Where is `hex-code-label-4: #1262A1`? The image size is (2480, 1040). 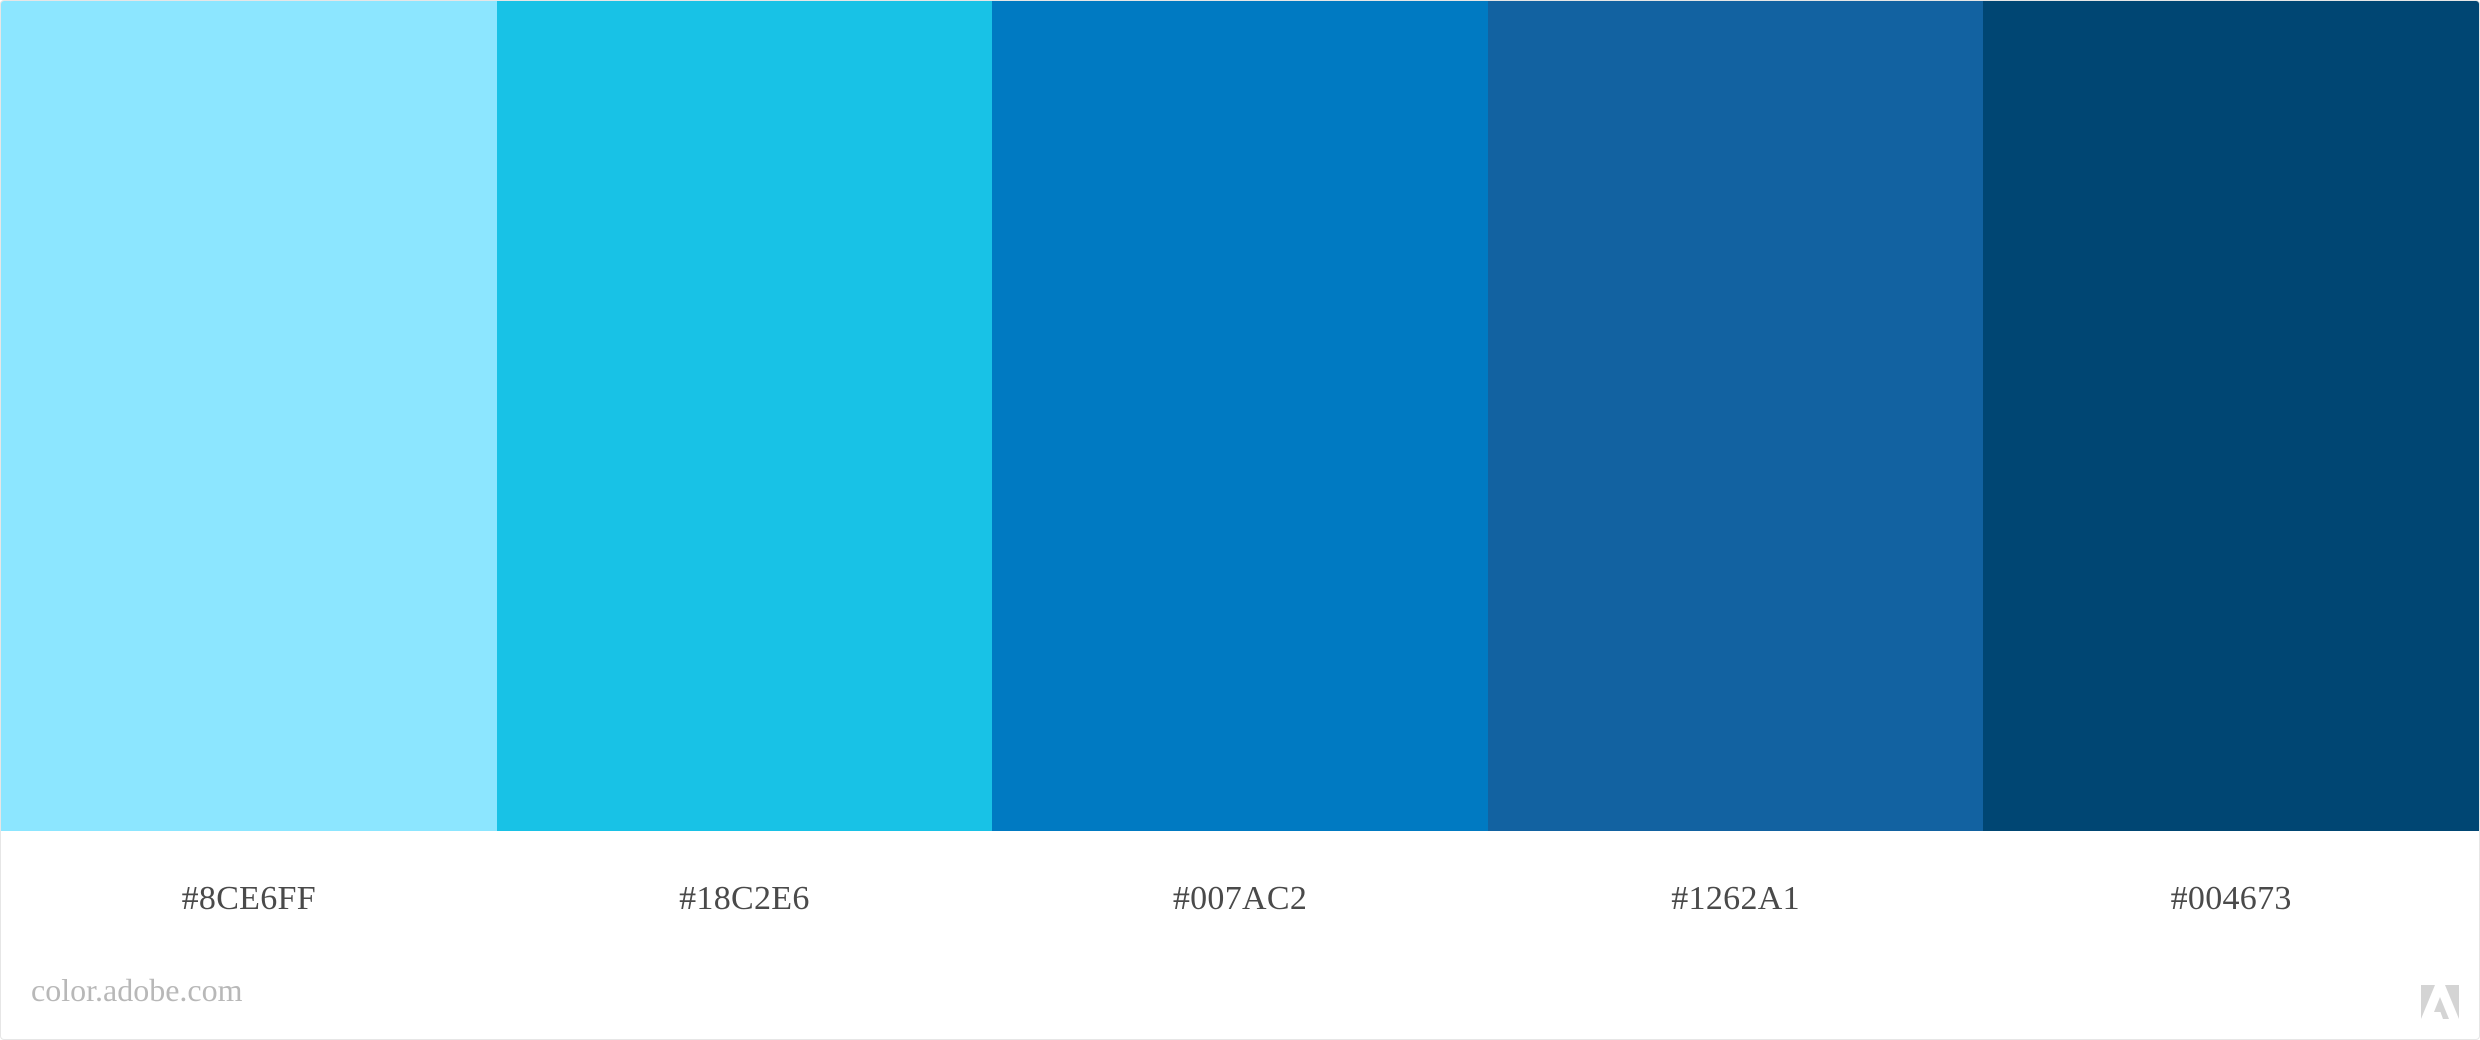
hex-code-label-4: #1262A1 is located at coordinates (1735, 898).